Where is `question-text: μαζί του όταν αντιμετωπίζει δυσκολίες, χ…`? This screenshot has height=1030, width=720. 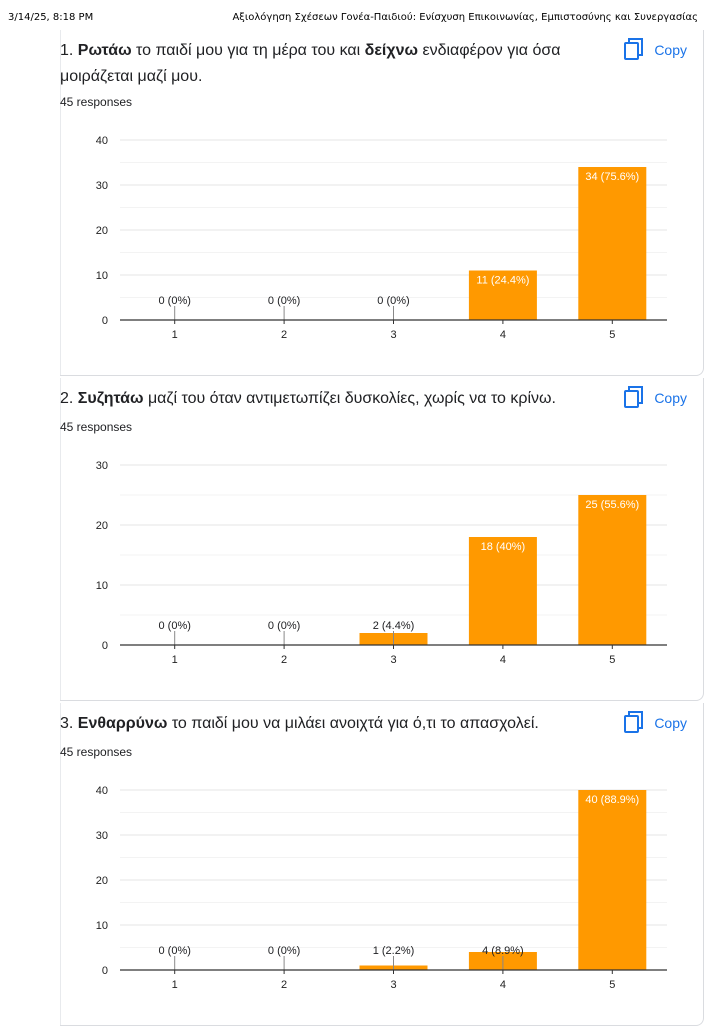
question-text: μαζί του όταν αντιμετωπίζει δυσκολίες, χ… is located at coordinates (349, 398).